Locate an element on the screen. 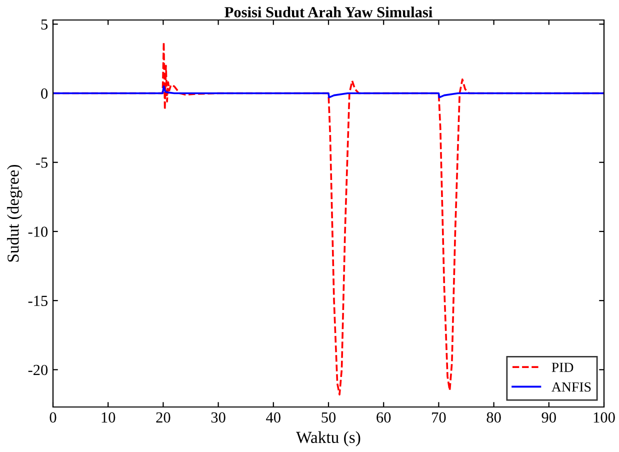 The height and width of the screenshot is (452, 619). x-tick-label: 80 is located at coordinates (493, 417).